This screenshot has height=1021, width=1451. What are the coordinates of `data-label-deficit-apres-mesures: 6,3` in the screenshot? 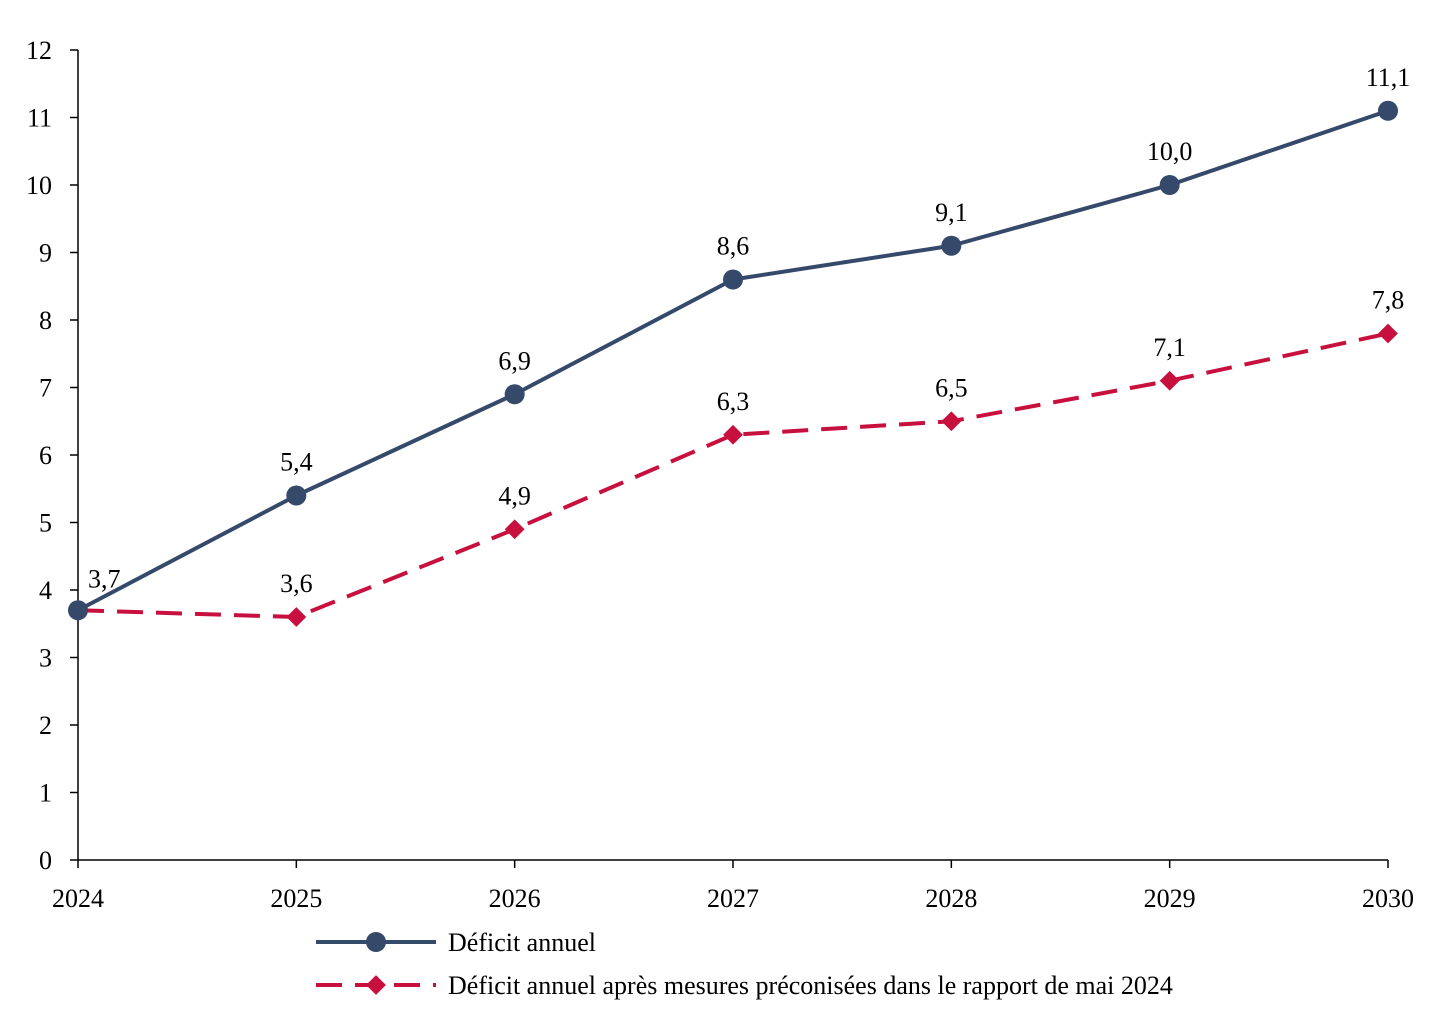 It's located at (733, 401).